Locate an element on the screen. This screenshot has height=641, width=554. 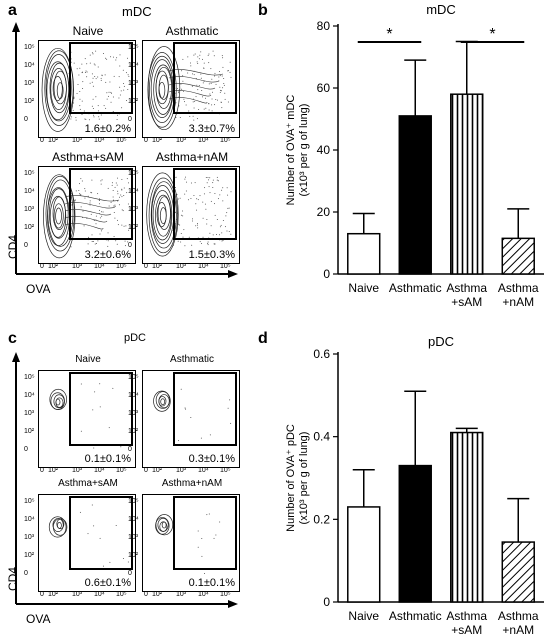
x-tick-label: +nAM is located at coordinates (518, 302).